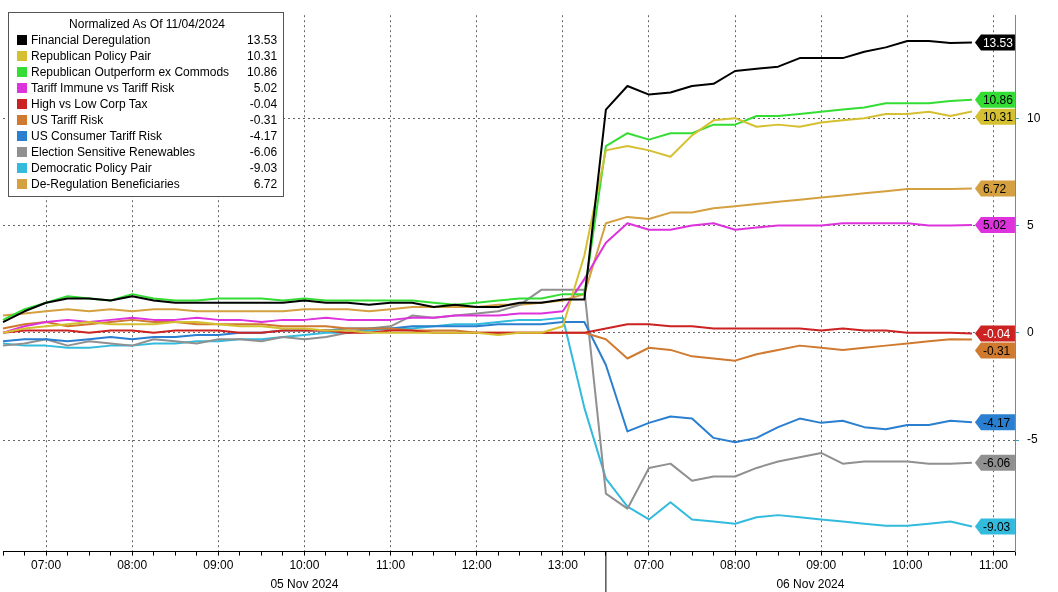 The height and width of the screenshot is (592, 1058). I want to click on legend-label: Republican Policy Pair, so click(92, 56).